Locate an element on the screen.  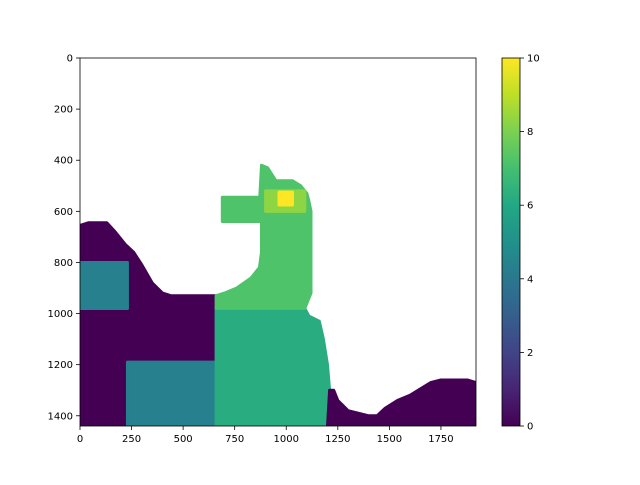
x-tick-label: 500 is located at coordinates (183, 439).